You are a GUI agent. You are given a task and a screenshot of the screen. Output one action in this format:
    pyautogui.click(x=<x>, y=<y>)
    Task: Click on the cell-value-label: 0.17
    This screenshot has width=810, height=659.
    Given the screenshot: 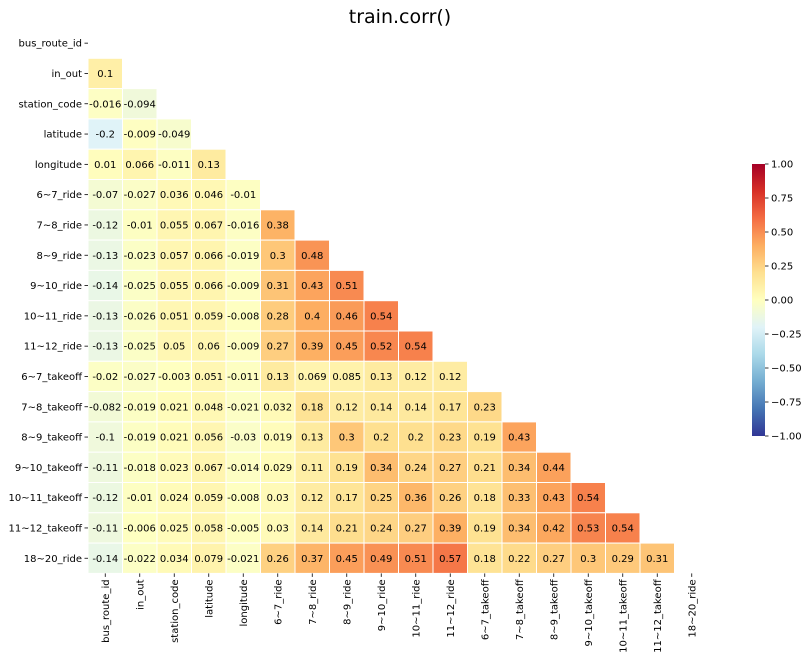 What is the action you would take?
    pyautogui.click(x=347, y=498)
    